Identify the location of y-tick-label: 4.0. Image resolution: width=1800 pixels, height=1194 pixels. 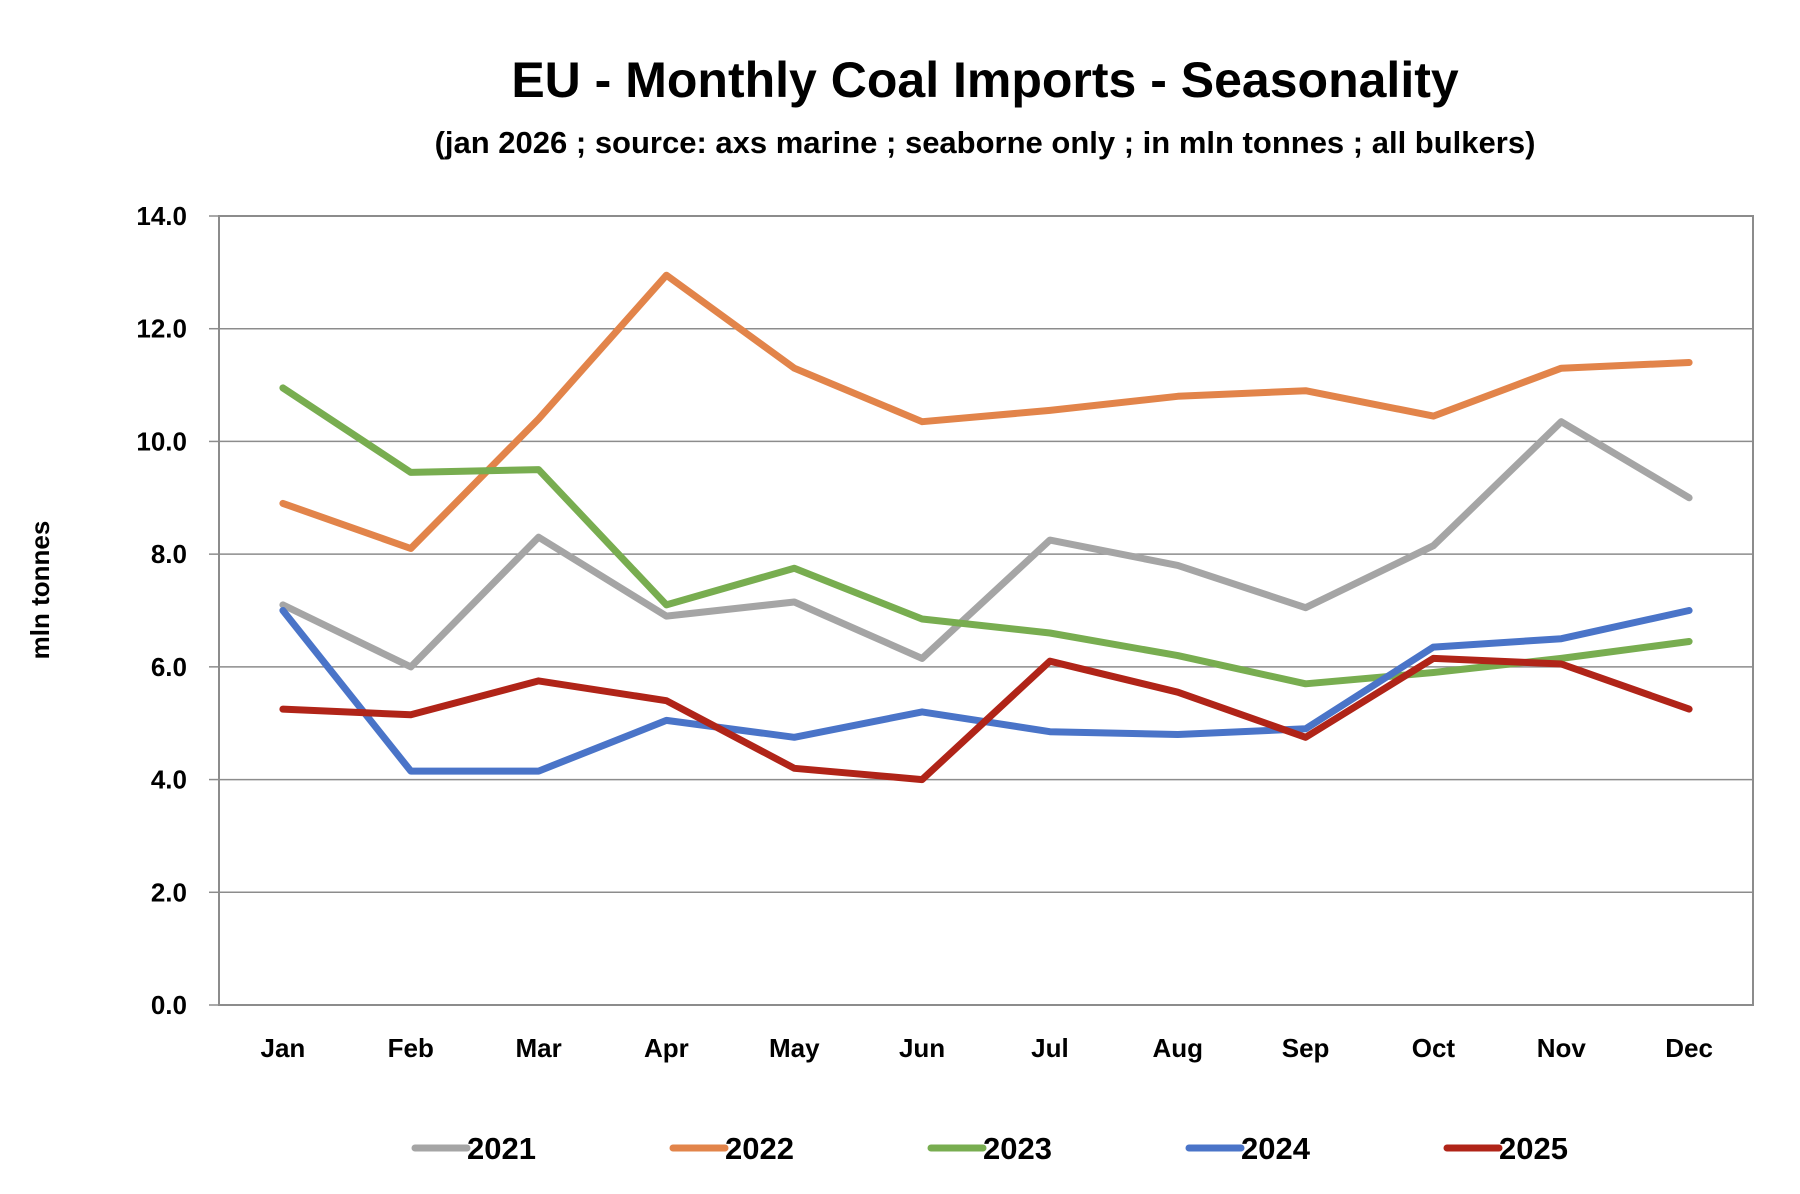
(169, 780).